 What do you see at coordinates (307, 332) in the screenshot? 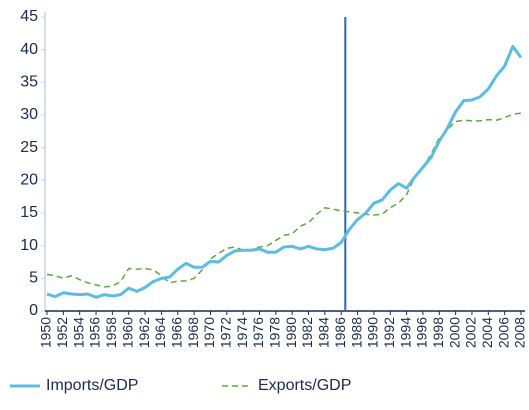
I see `x-tick-label: 1982` at bounding box center [307, 332].